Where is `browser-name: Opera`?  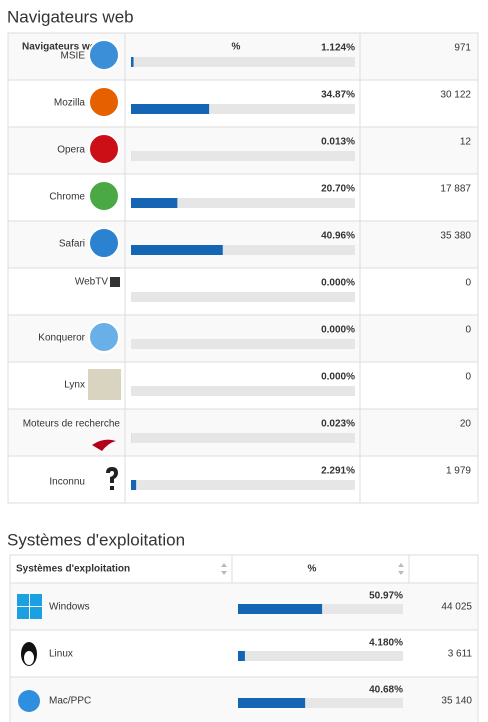
browser-name: Opera is located at coordinates (71, 150).